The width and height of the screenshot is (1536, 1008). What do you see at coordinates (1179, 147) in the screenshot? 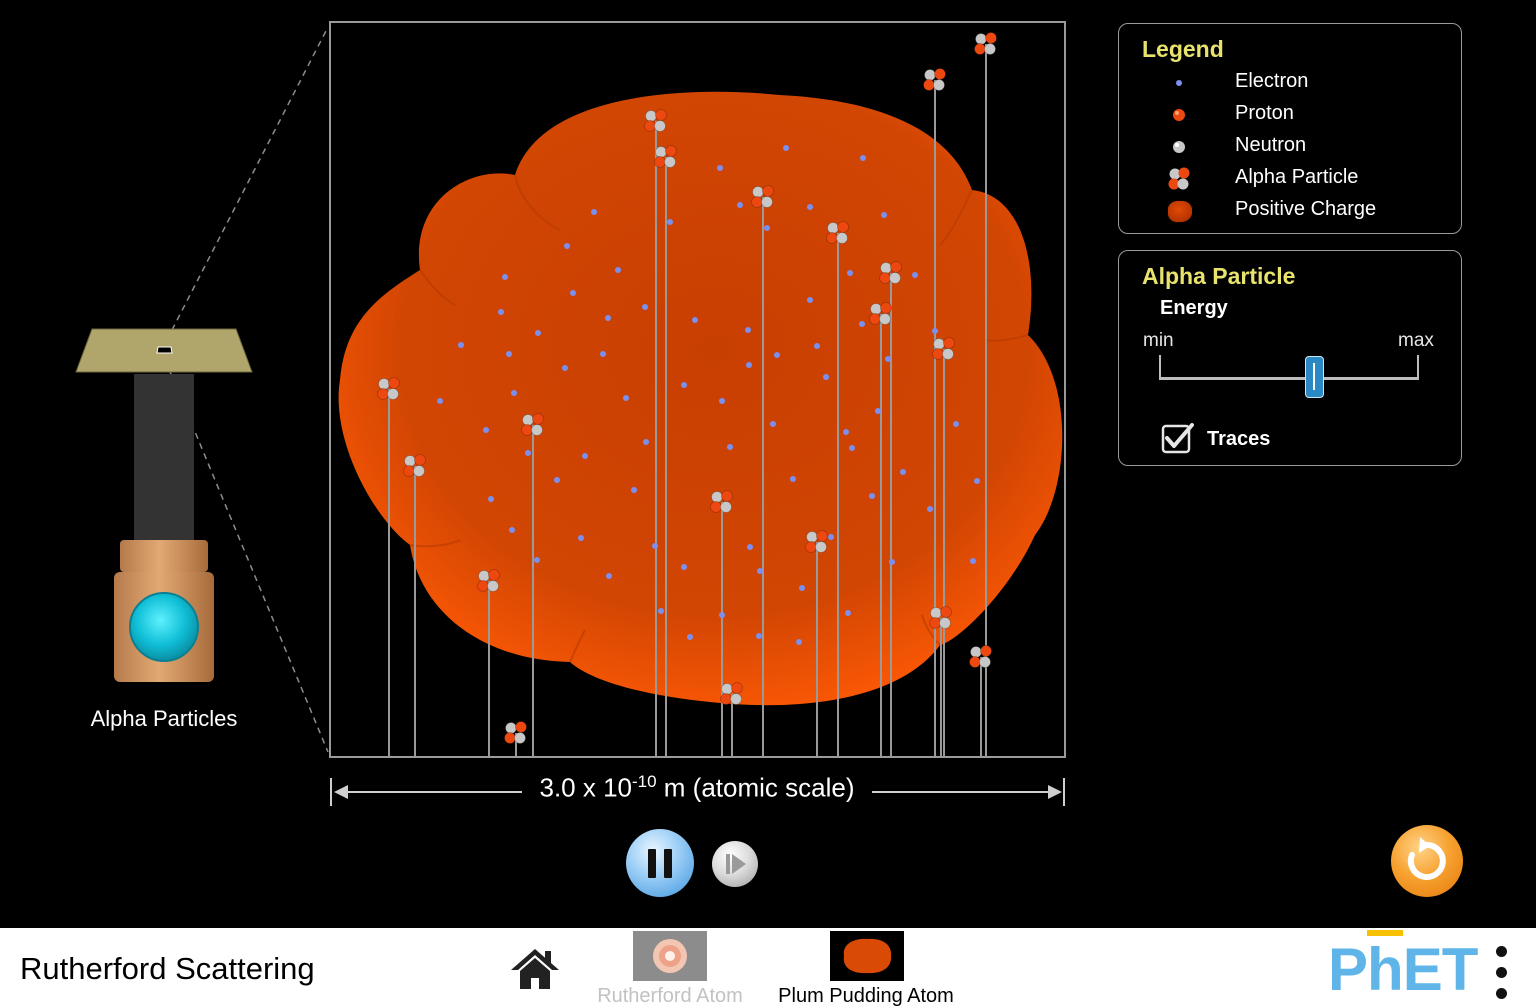
I see `neutron-icon` at bounding box center [1179, 147].